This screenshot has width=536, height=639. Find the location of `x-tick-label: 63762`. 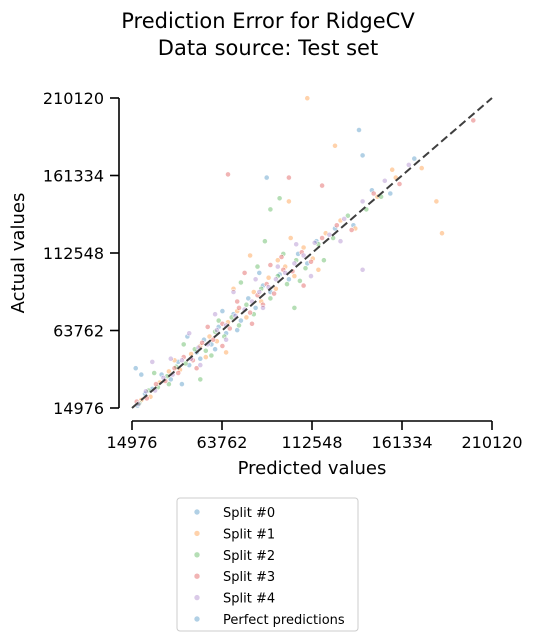

x-tick-label: 63762 is located at coordinates (222, 442).